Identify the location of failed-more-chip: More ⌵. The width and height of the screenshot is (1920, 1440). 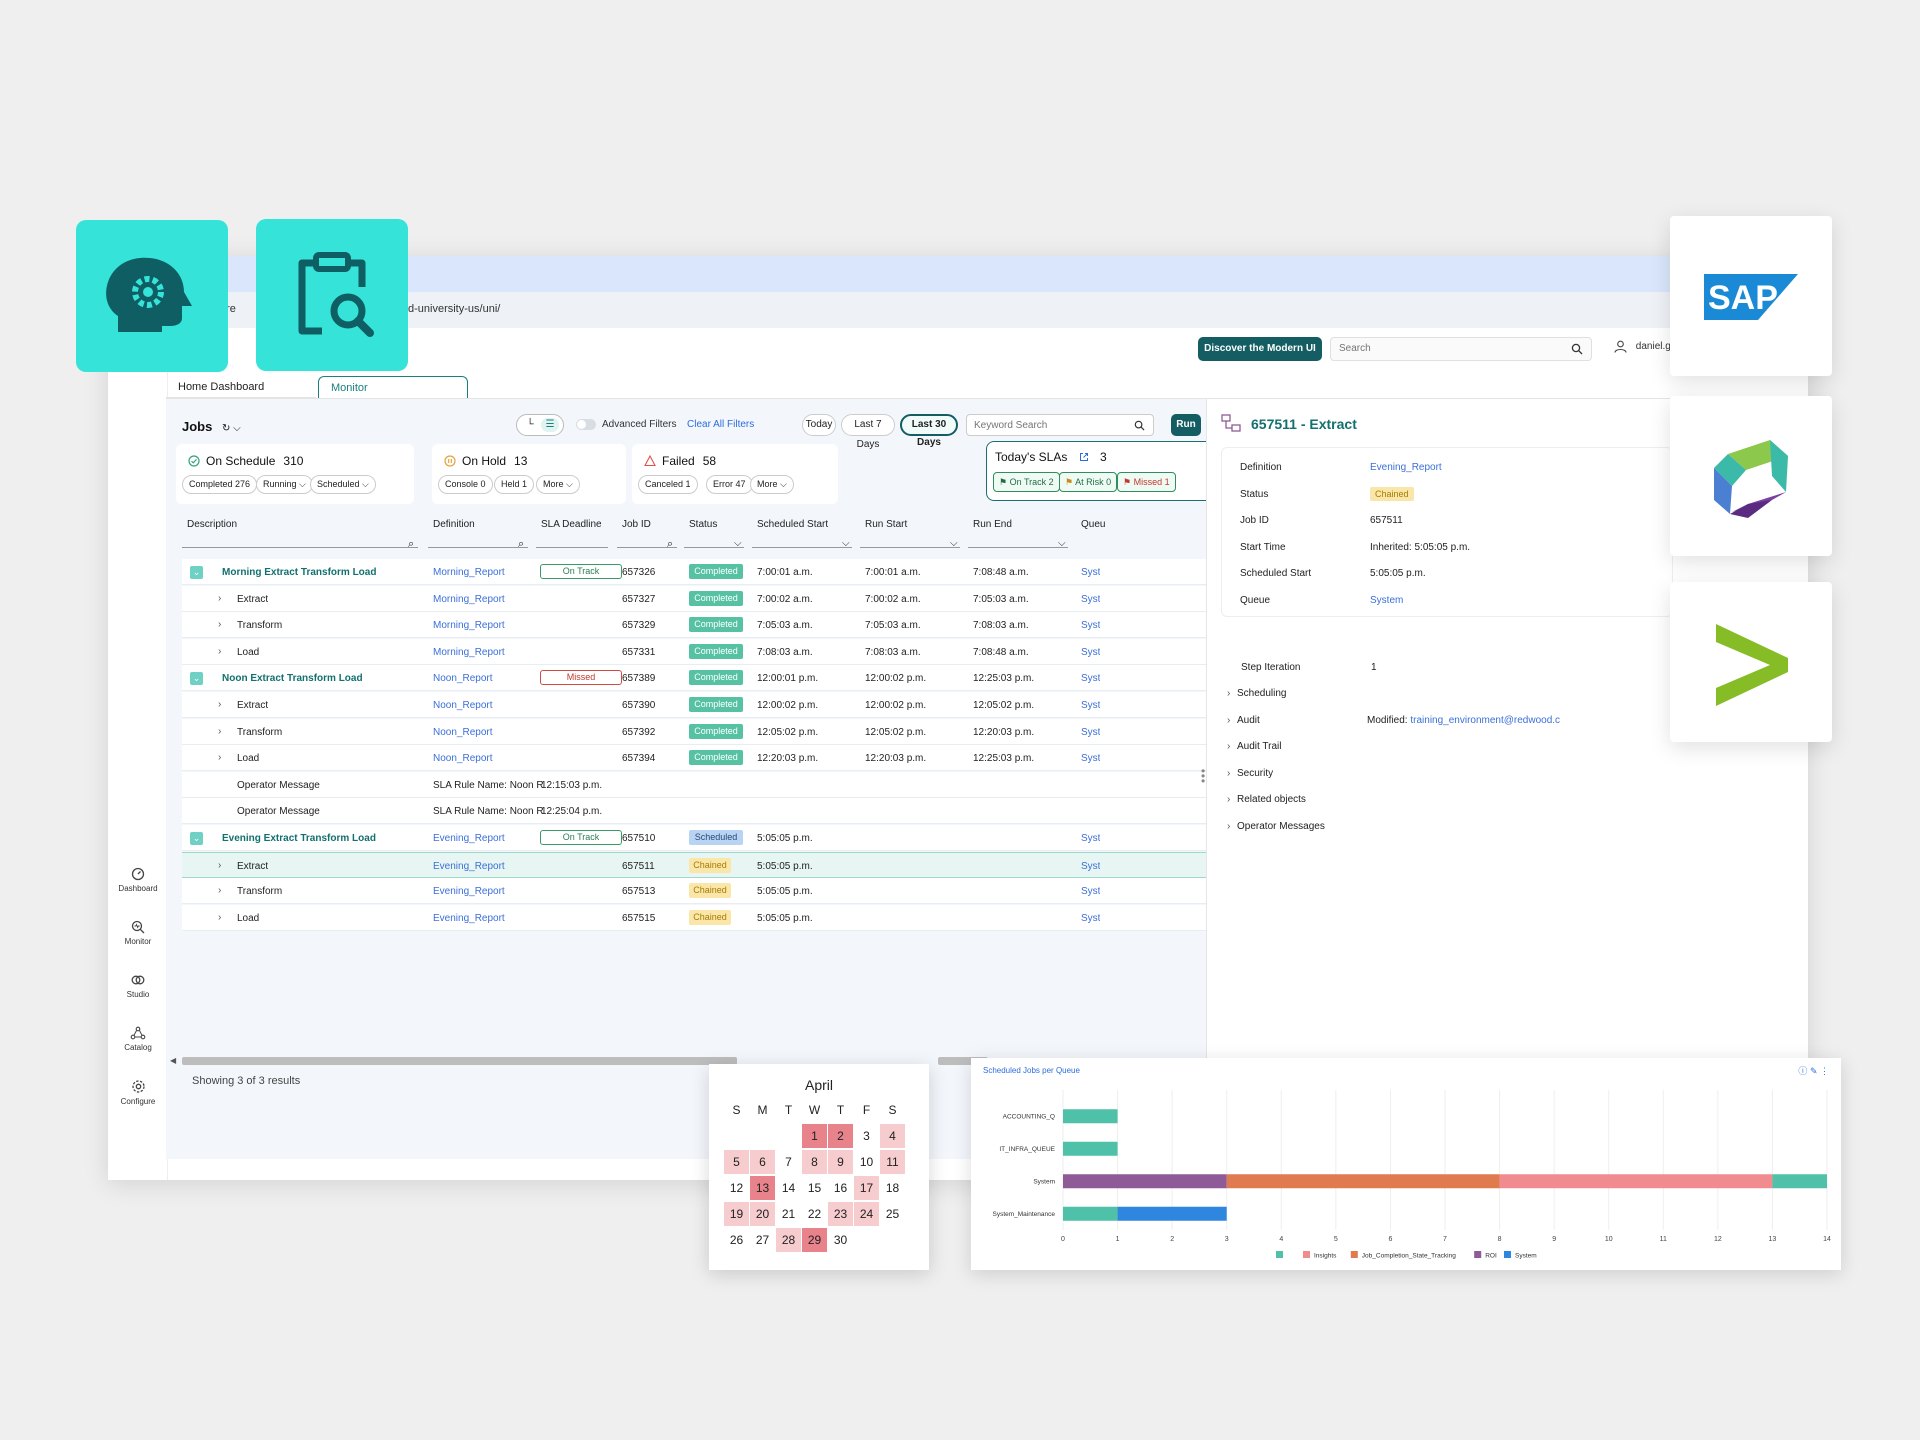
(772, 484).